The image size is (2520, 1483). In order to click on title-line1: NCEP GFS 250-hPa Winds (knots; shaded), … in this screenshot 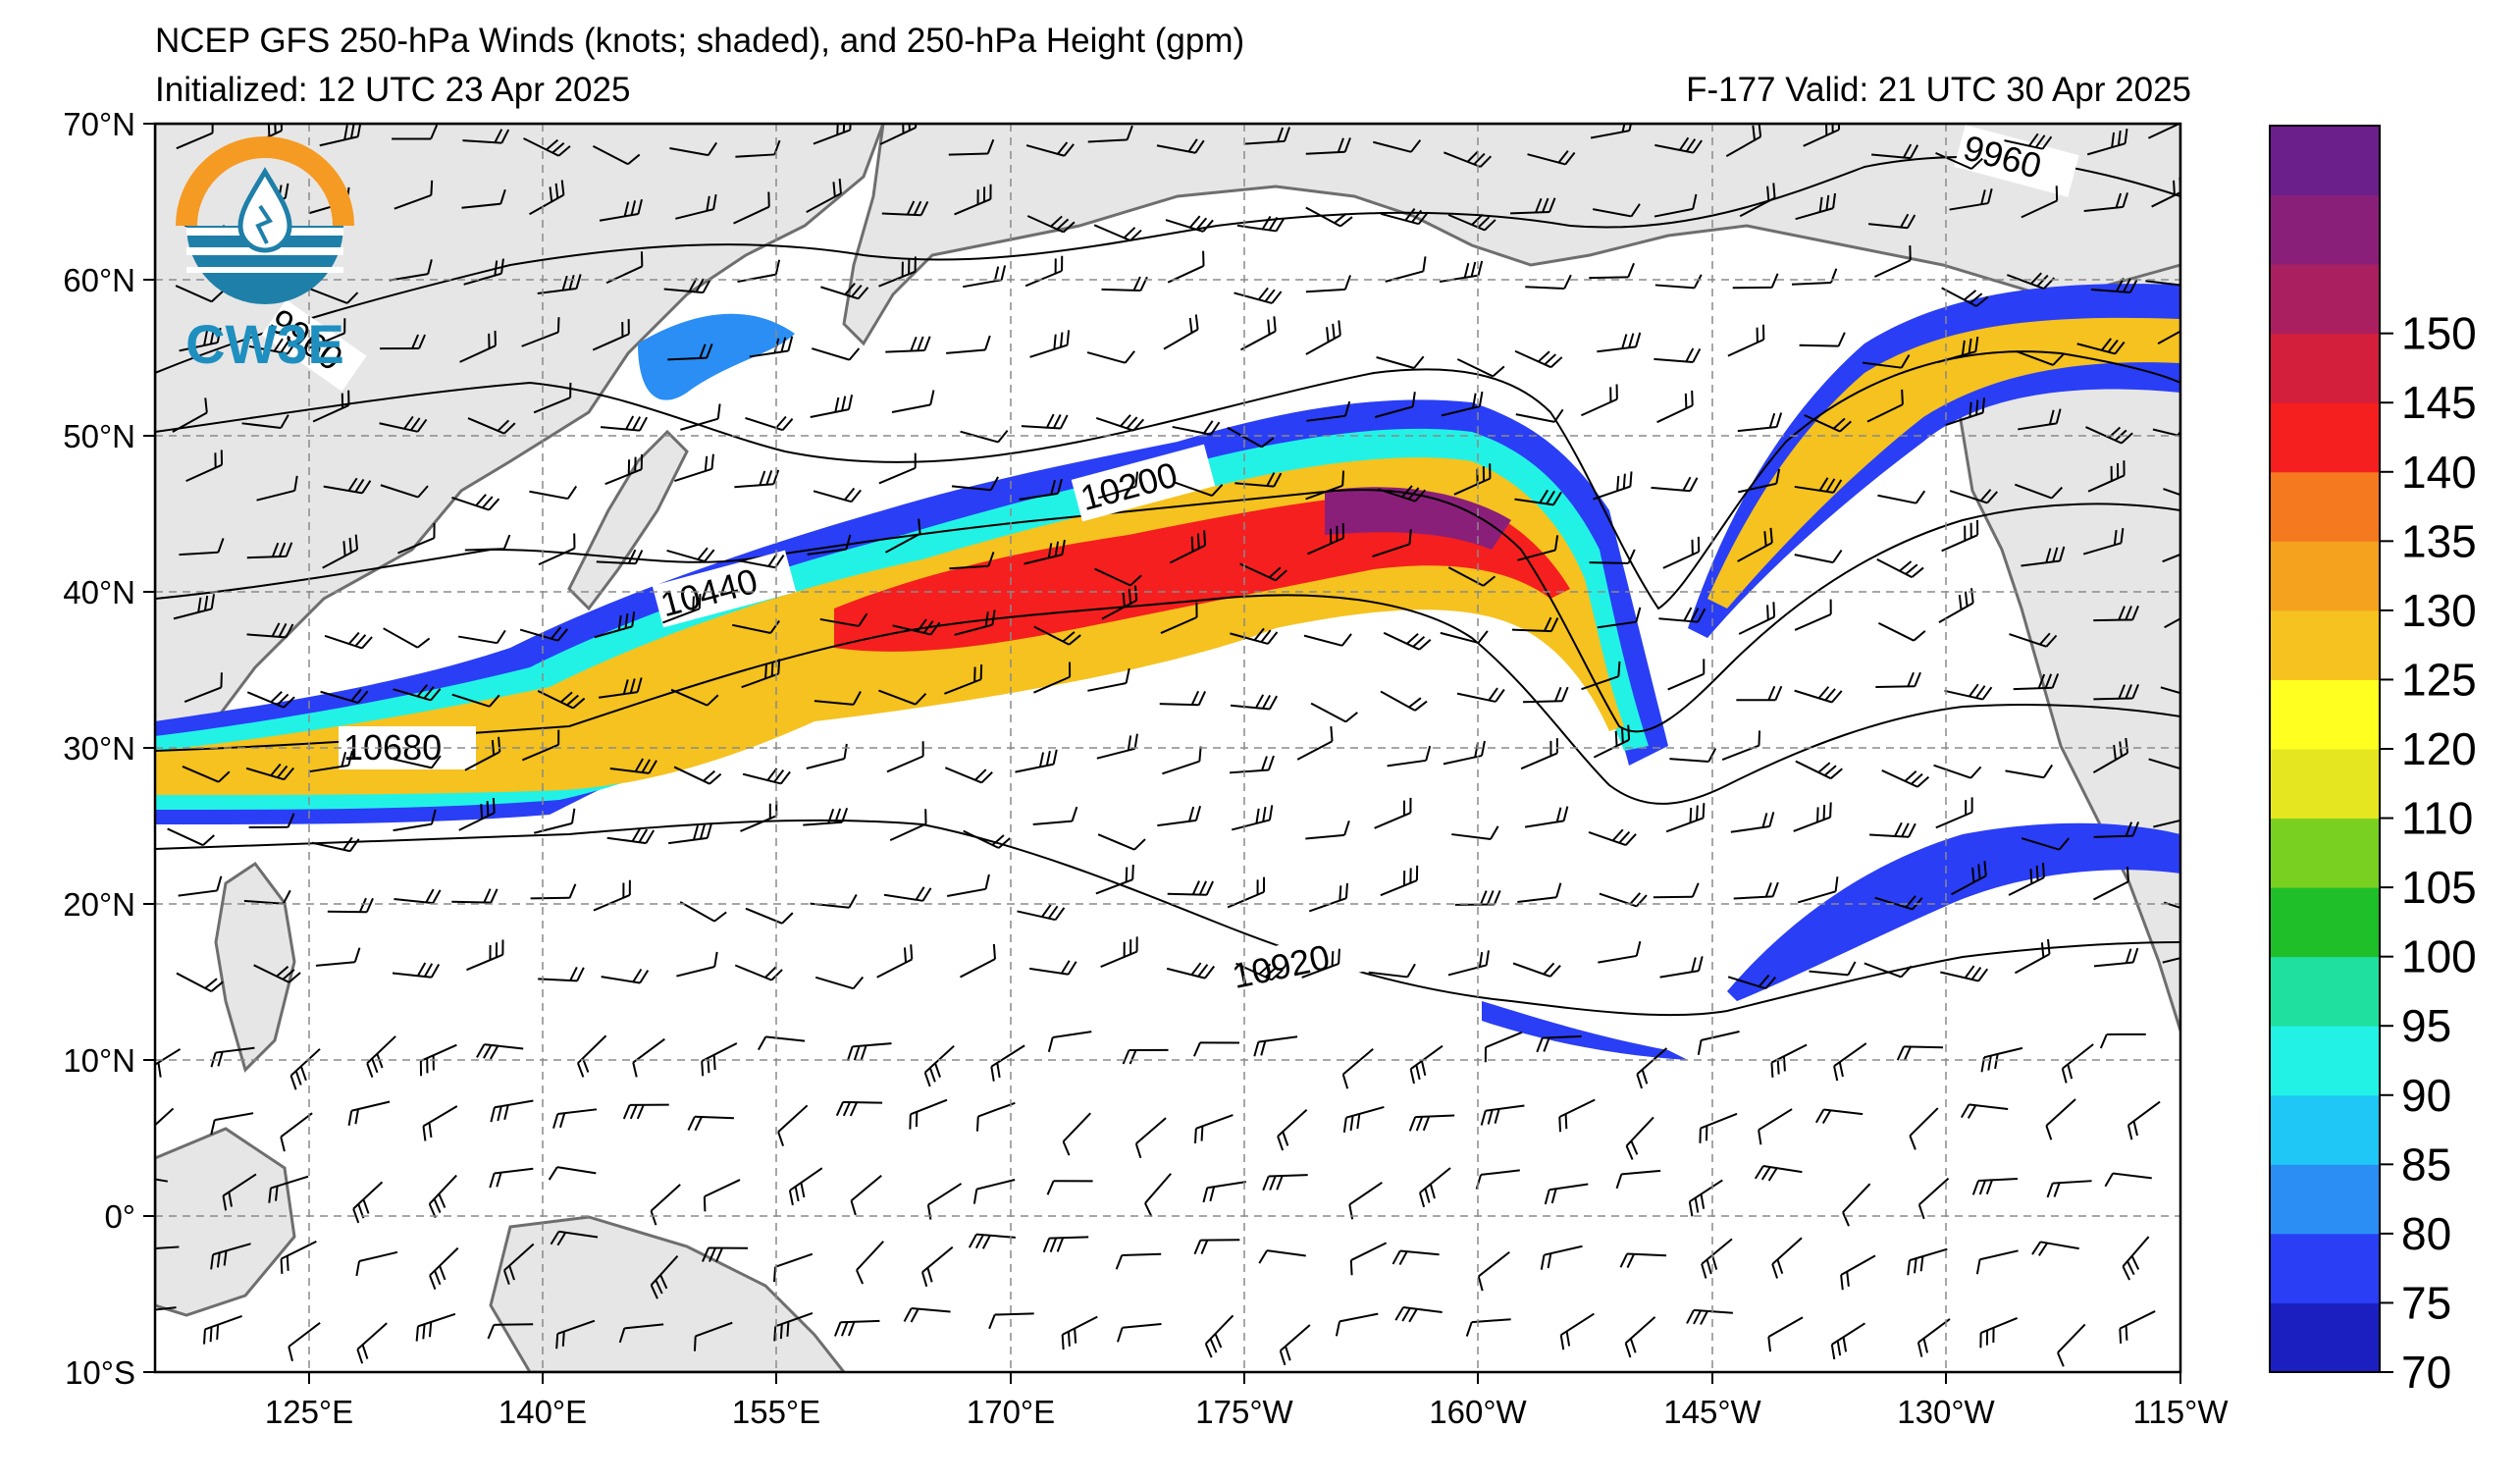, I will do `click(700, 41)`.